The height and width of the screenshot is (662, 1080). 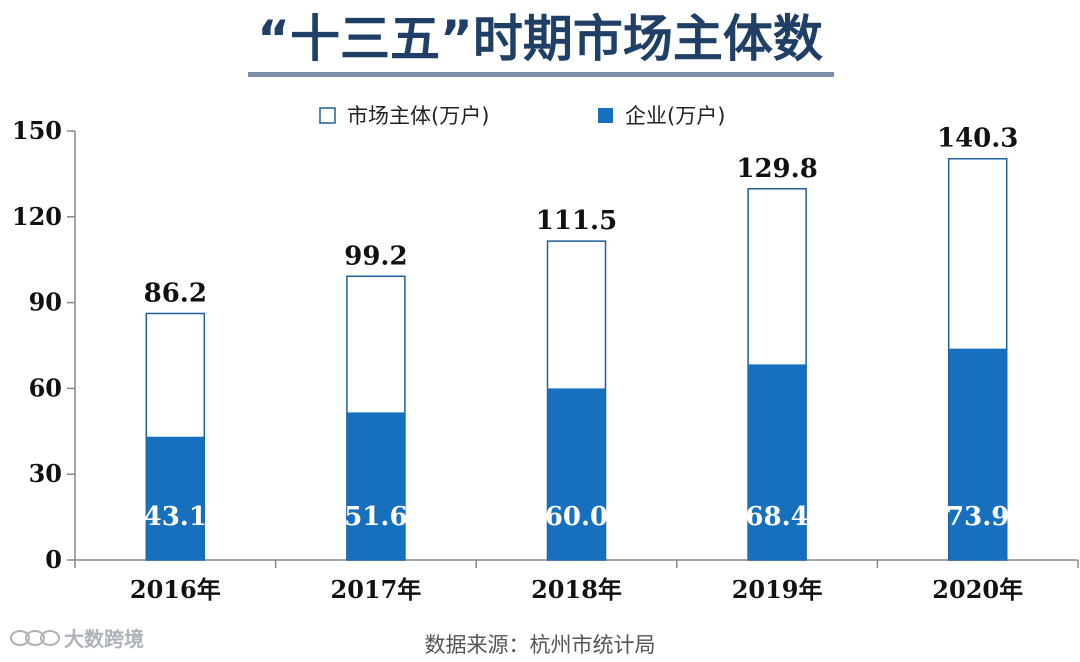 I want to click on watermark-text: 大数跨境, so click(x=104, y=639).